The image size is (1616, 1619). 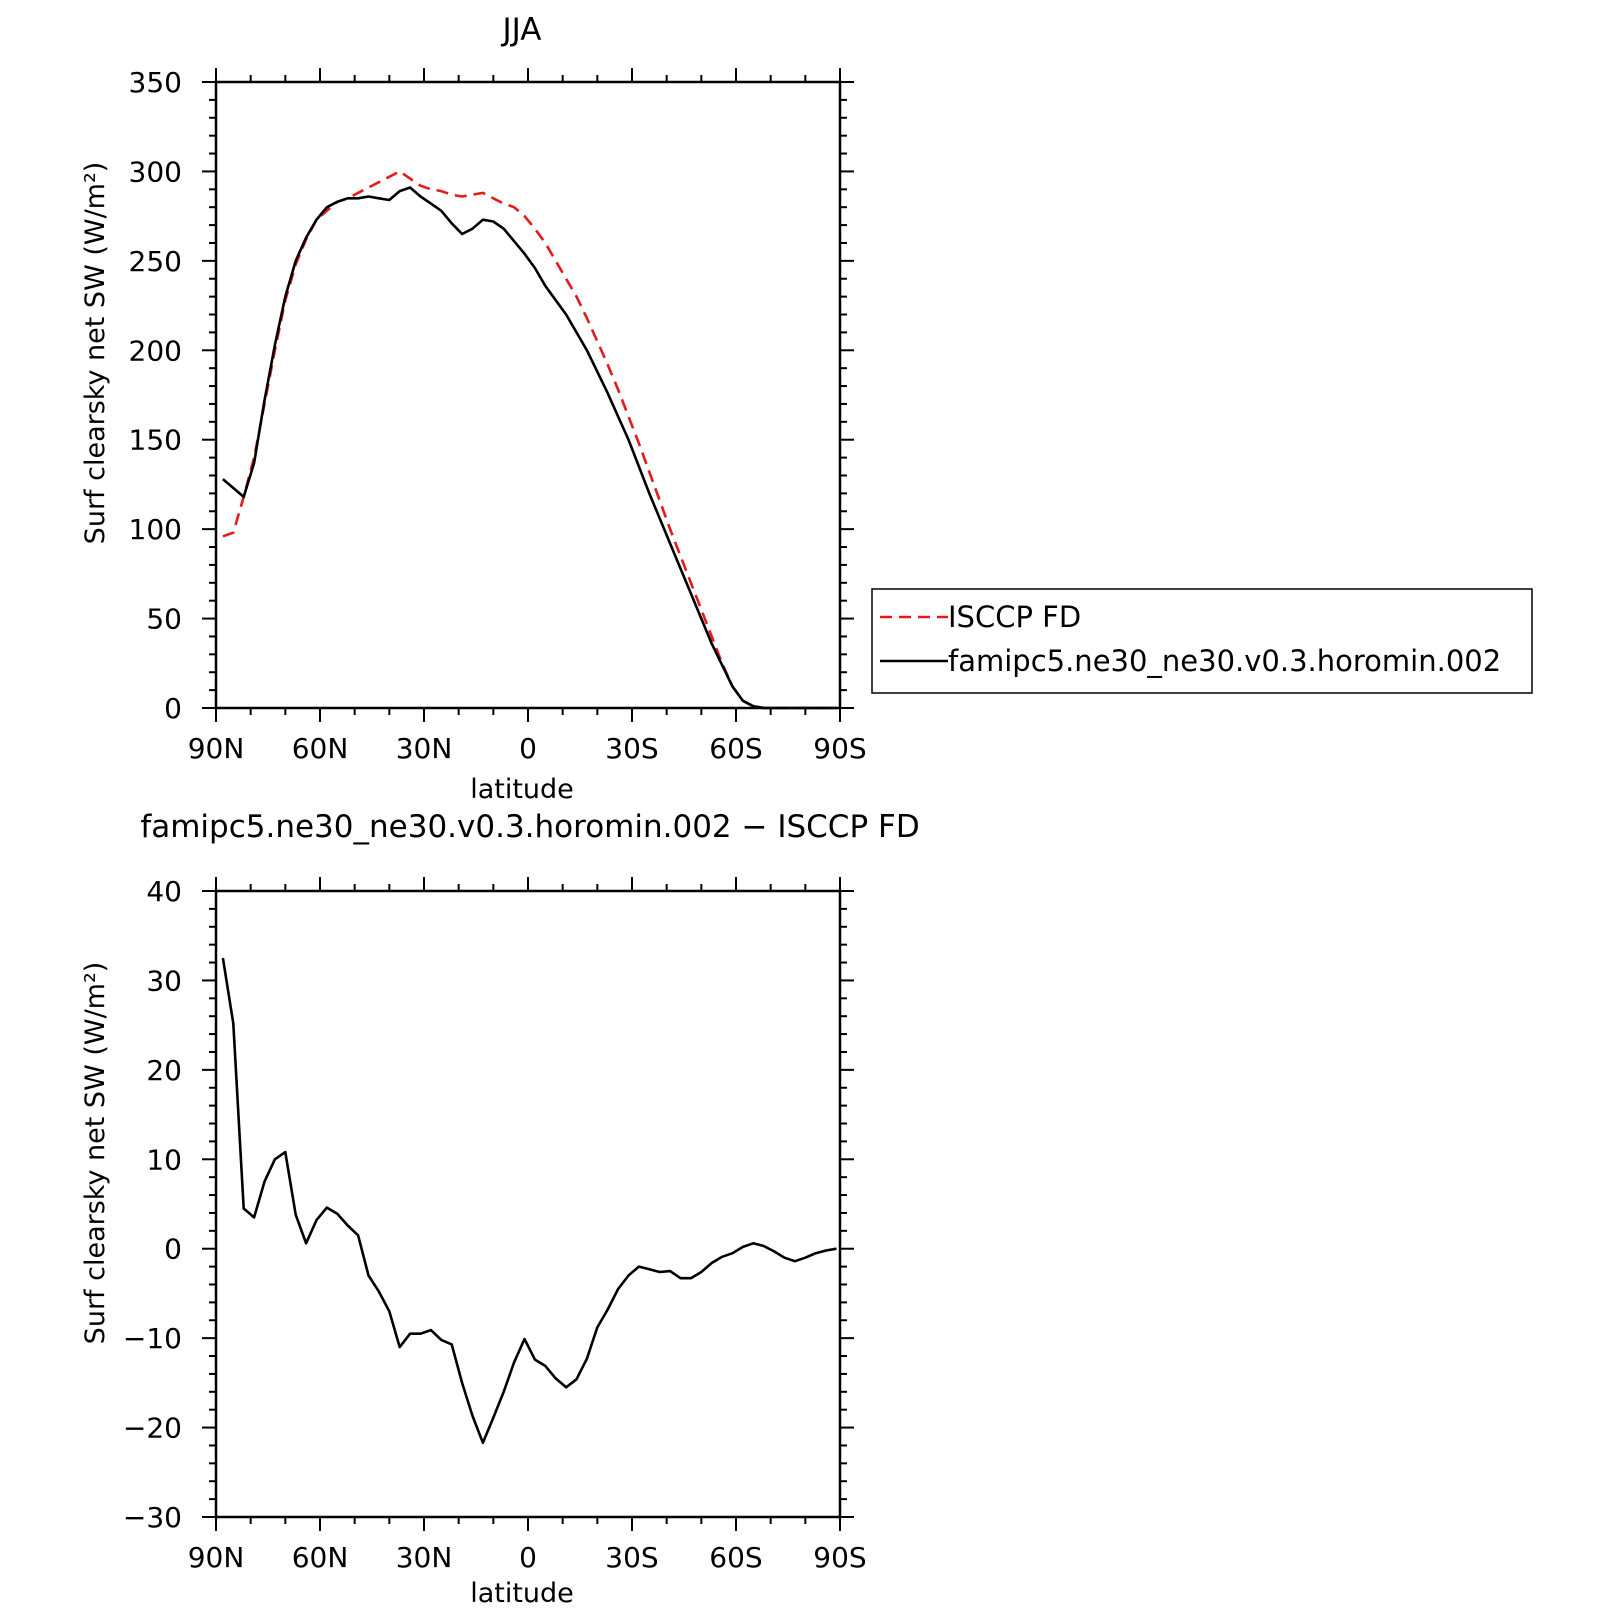 I want to click on top-x-axis-label: latitude, so click(x=522, y=789).